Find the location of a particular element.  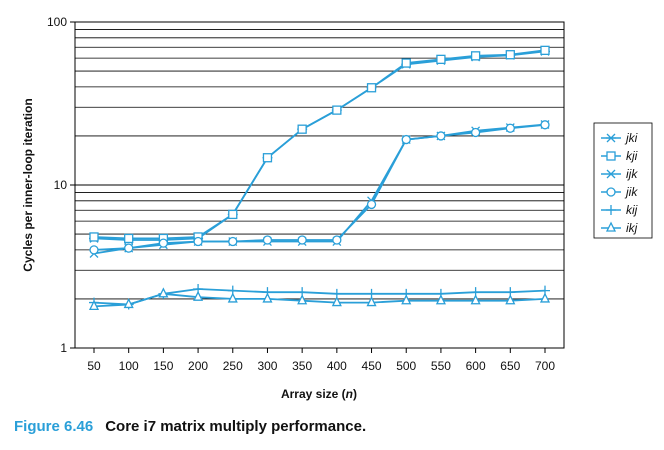

series-ikj is located at coordinates (319, 299).